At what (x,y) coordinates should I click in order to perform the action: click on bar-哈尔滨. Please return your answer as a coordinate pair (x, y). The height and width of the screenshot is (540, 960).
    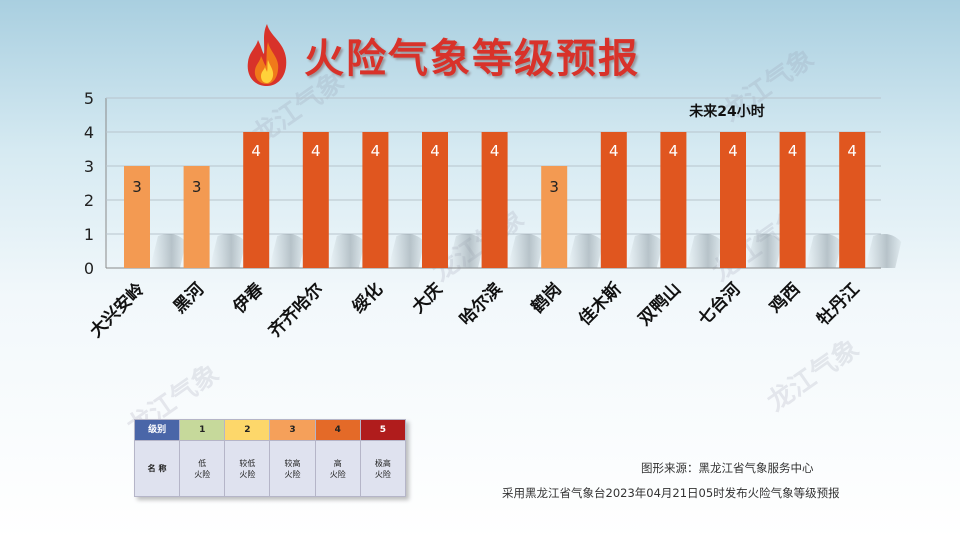
    Looking at the image, I should click on (494, 200).